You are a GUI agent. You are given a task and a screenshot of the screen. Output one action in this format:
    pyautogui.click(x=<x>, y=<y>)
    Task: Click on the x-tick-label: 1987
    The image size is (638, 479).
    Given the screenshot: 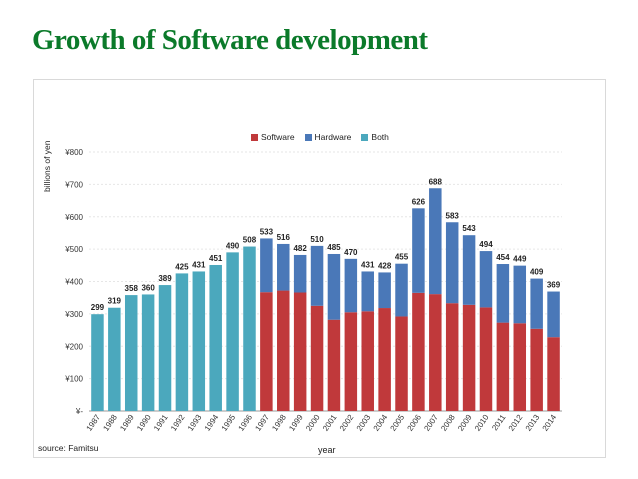 What is the action you would take?
    pyautogui.click(x=94, y=423)
    